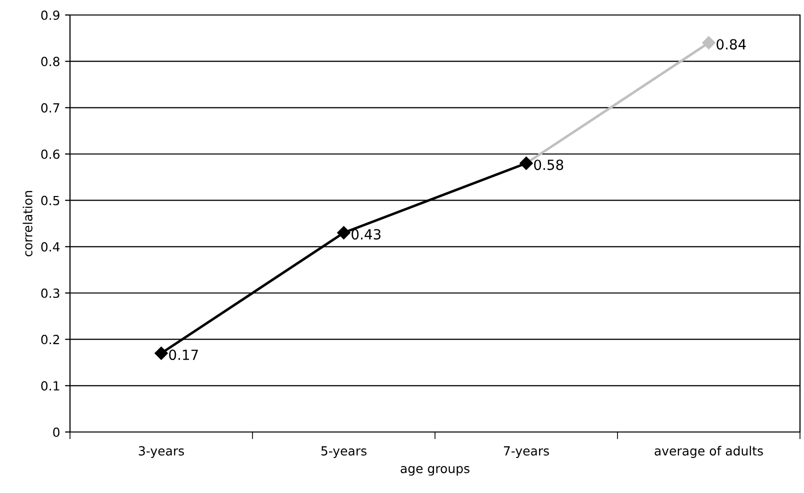 The image size is (804, 493). I want to click on x-tick-label: 3-years, so click(161, 452).